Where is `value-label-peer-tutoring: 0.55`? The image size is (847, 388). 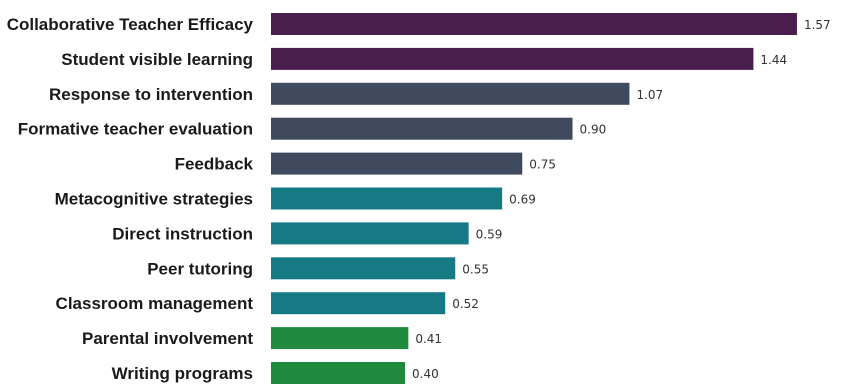
value-label-peer-tutoring: 0.55 is located at coordinates (475, 269).